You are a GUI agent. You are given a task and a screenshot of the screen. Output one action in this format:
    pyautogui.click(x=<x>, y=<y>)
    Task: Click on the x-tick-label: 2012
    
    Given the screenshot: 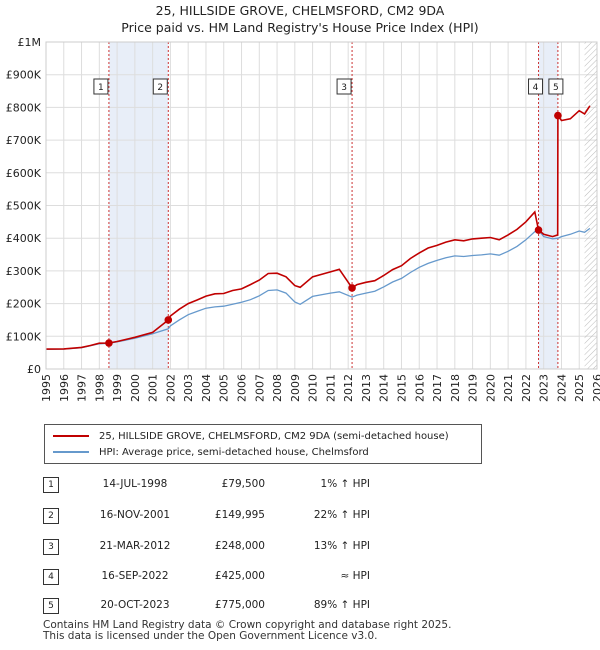 What is the action you would take?
    pyautogui.click(x=348, y=388)
    